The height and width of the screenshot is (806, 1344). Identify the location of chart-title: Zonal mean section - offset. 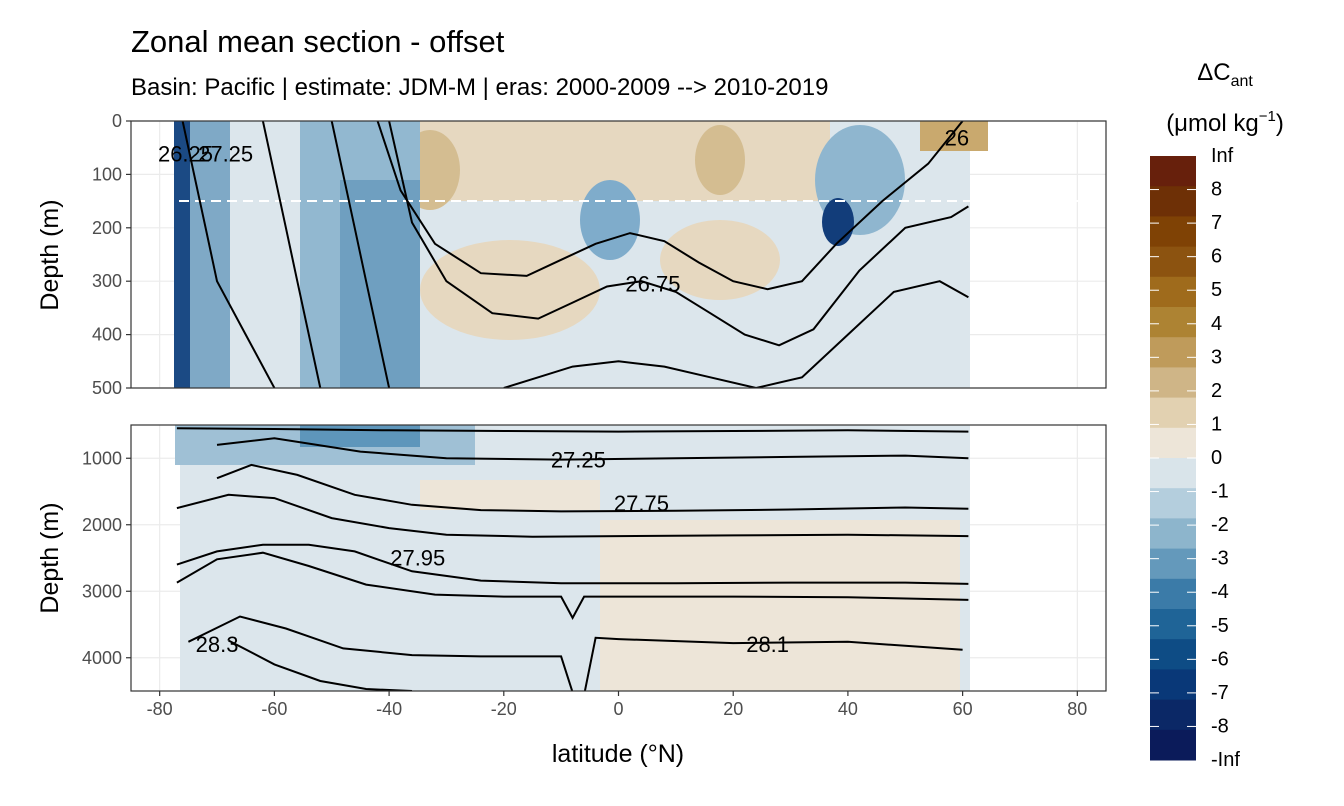
(318, 41).